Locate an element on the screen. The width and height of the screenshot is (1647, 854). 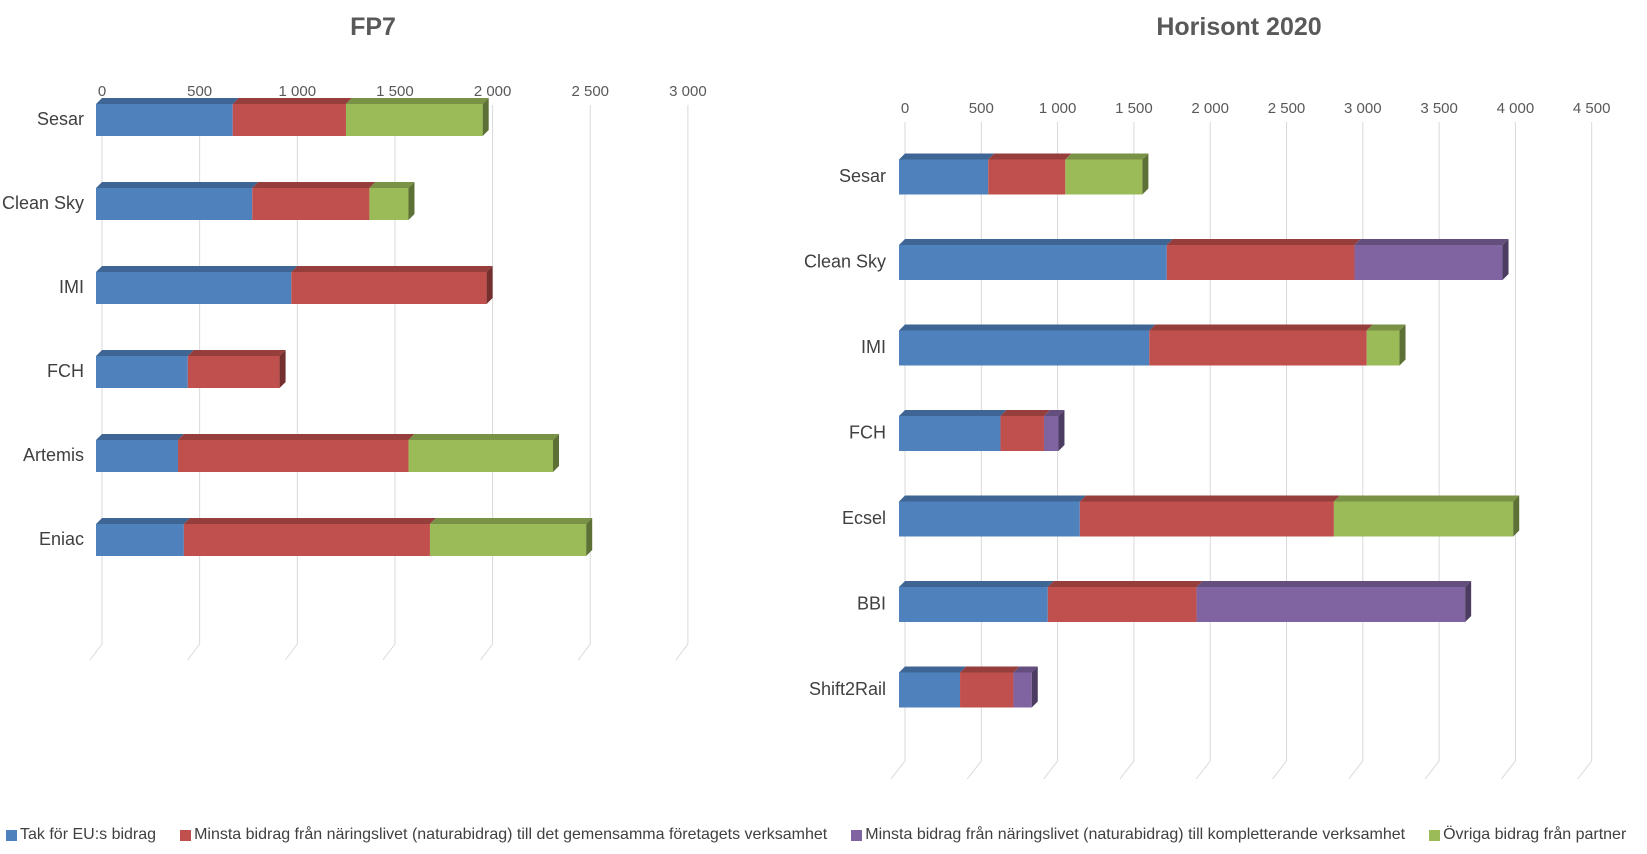
x-tick-label: 500 is located at coordinates (199, 91).